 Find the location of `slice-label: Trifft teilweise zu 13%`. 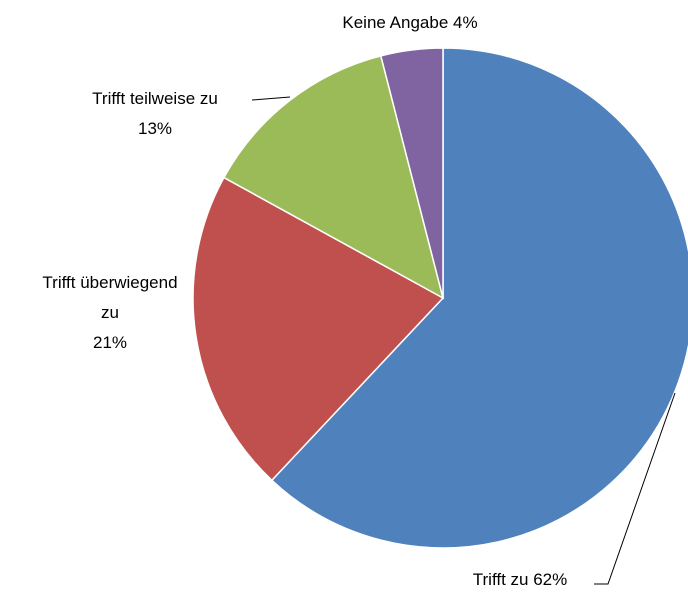

slice-label: Trifft teilweise zu 13% is located at coordinates (155, 114).